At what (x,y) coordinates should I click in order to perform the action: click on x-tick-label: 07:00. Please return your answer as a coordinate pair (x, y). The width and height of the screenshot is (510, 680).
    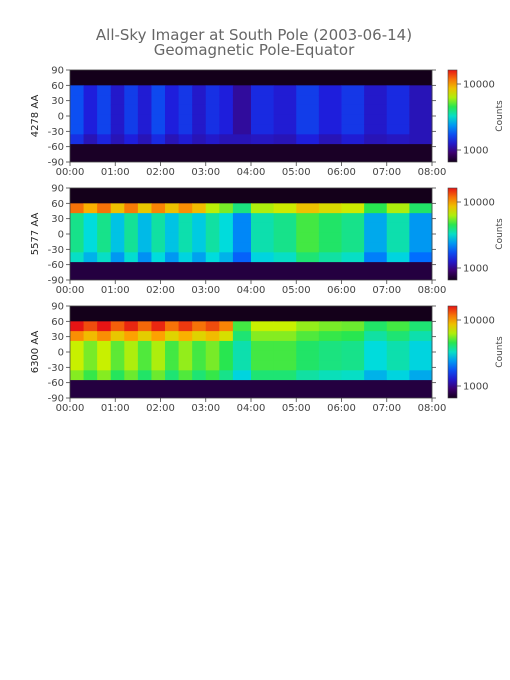
    Looking at the image, I should click on (386, 172).